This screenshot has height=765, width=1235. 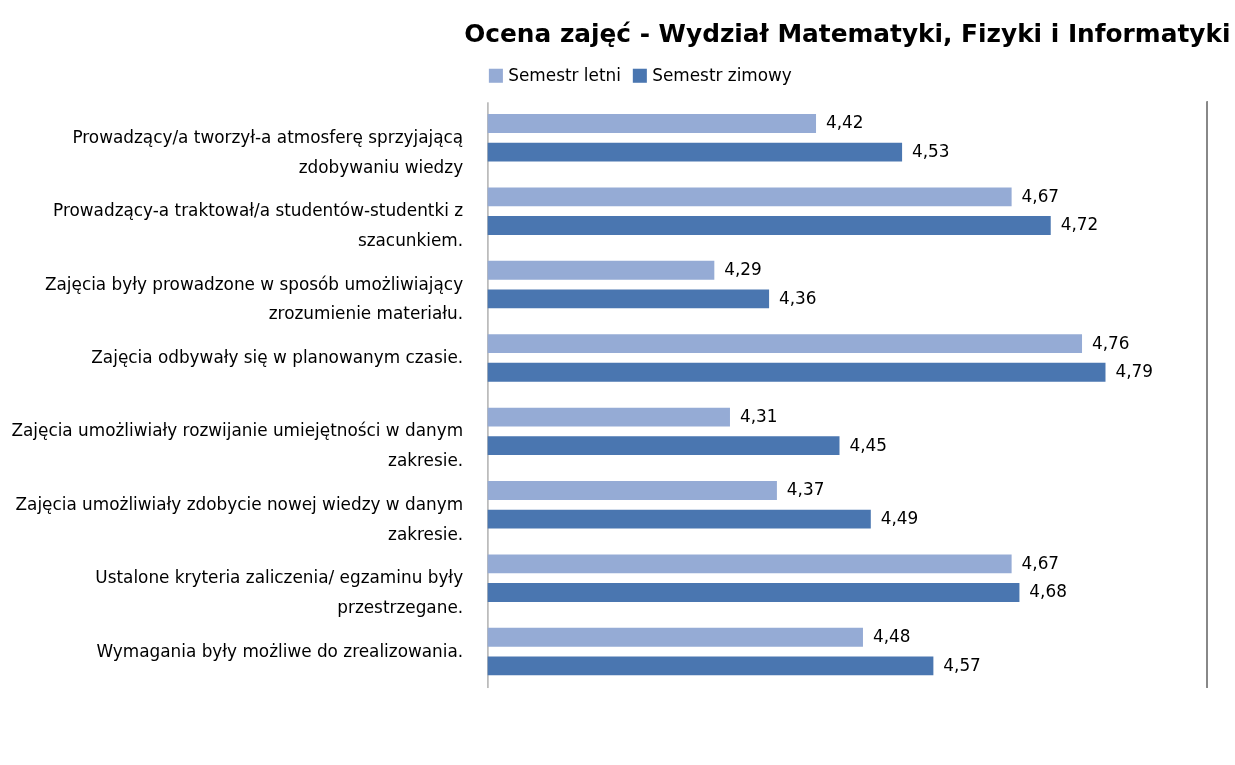 I want to click on data-label: 4,37, so click(x=805, y=489).